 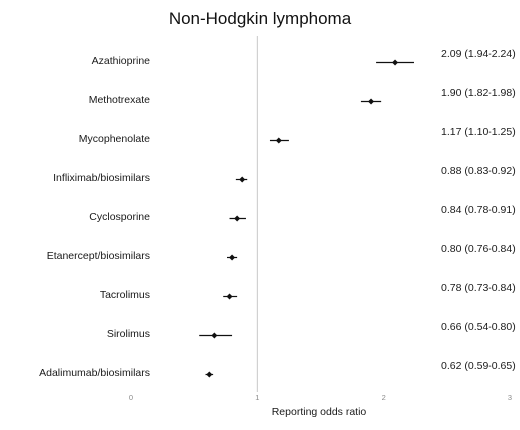 I want to click on x-tick-label: 1, so click(x=257, y=397).